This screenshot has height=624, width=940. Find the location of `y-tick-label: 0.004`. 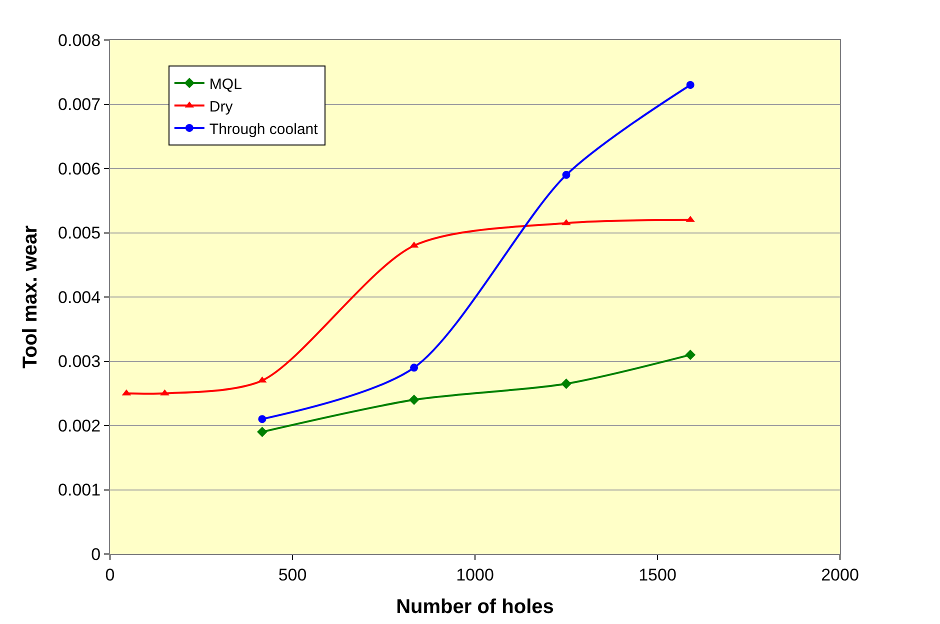

y-tick-label: 0.004 is located at coordinates (79, 297).